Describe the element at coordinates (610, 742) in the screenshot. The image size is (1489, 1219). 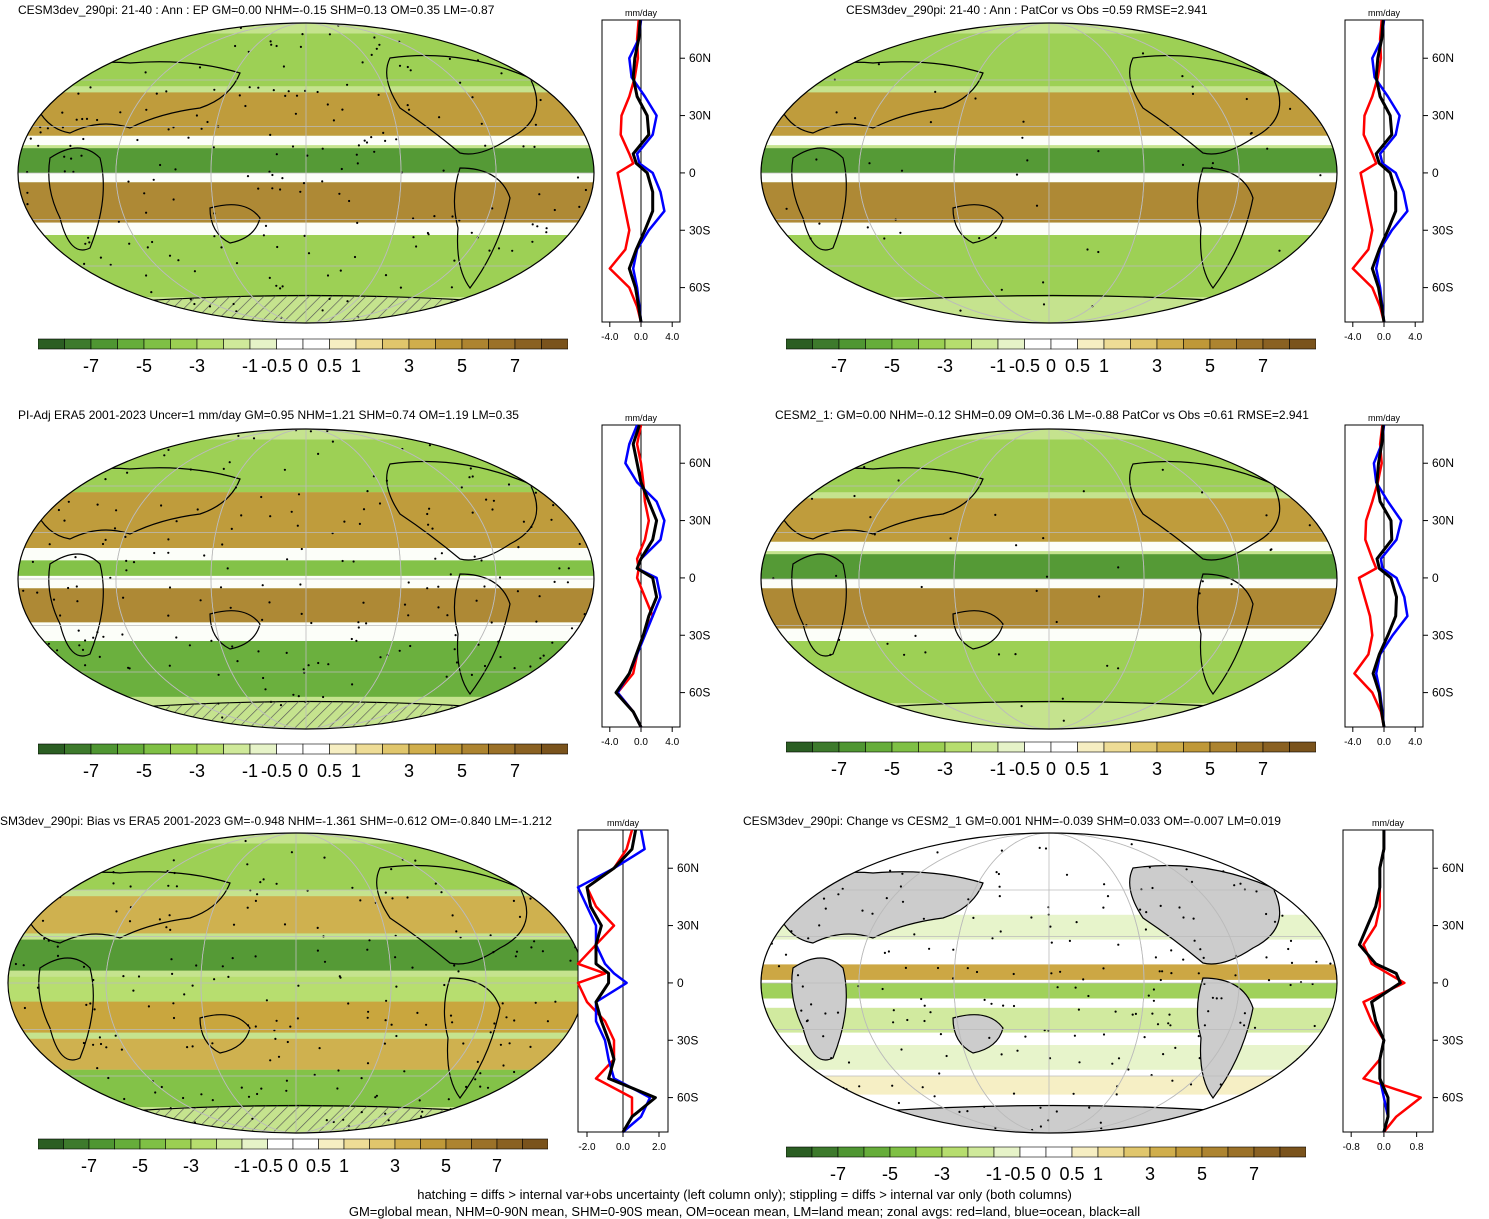
I see `x-tick-label: -4.0` at that location.